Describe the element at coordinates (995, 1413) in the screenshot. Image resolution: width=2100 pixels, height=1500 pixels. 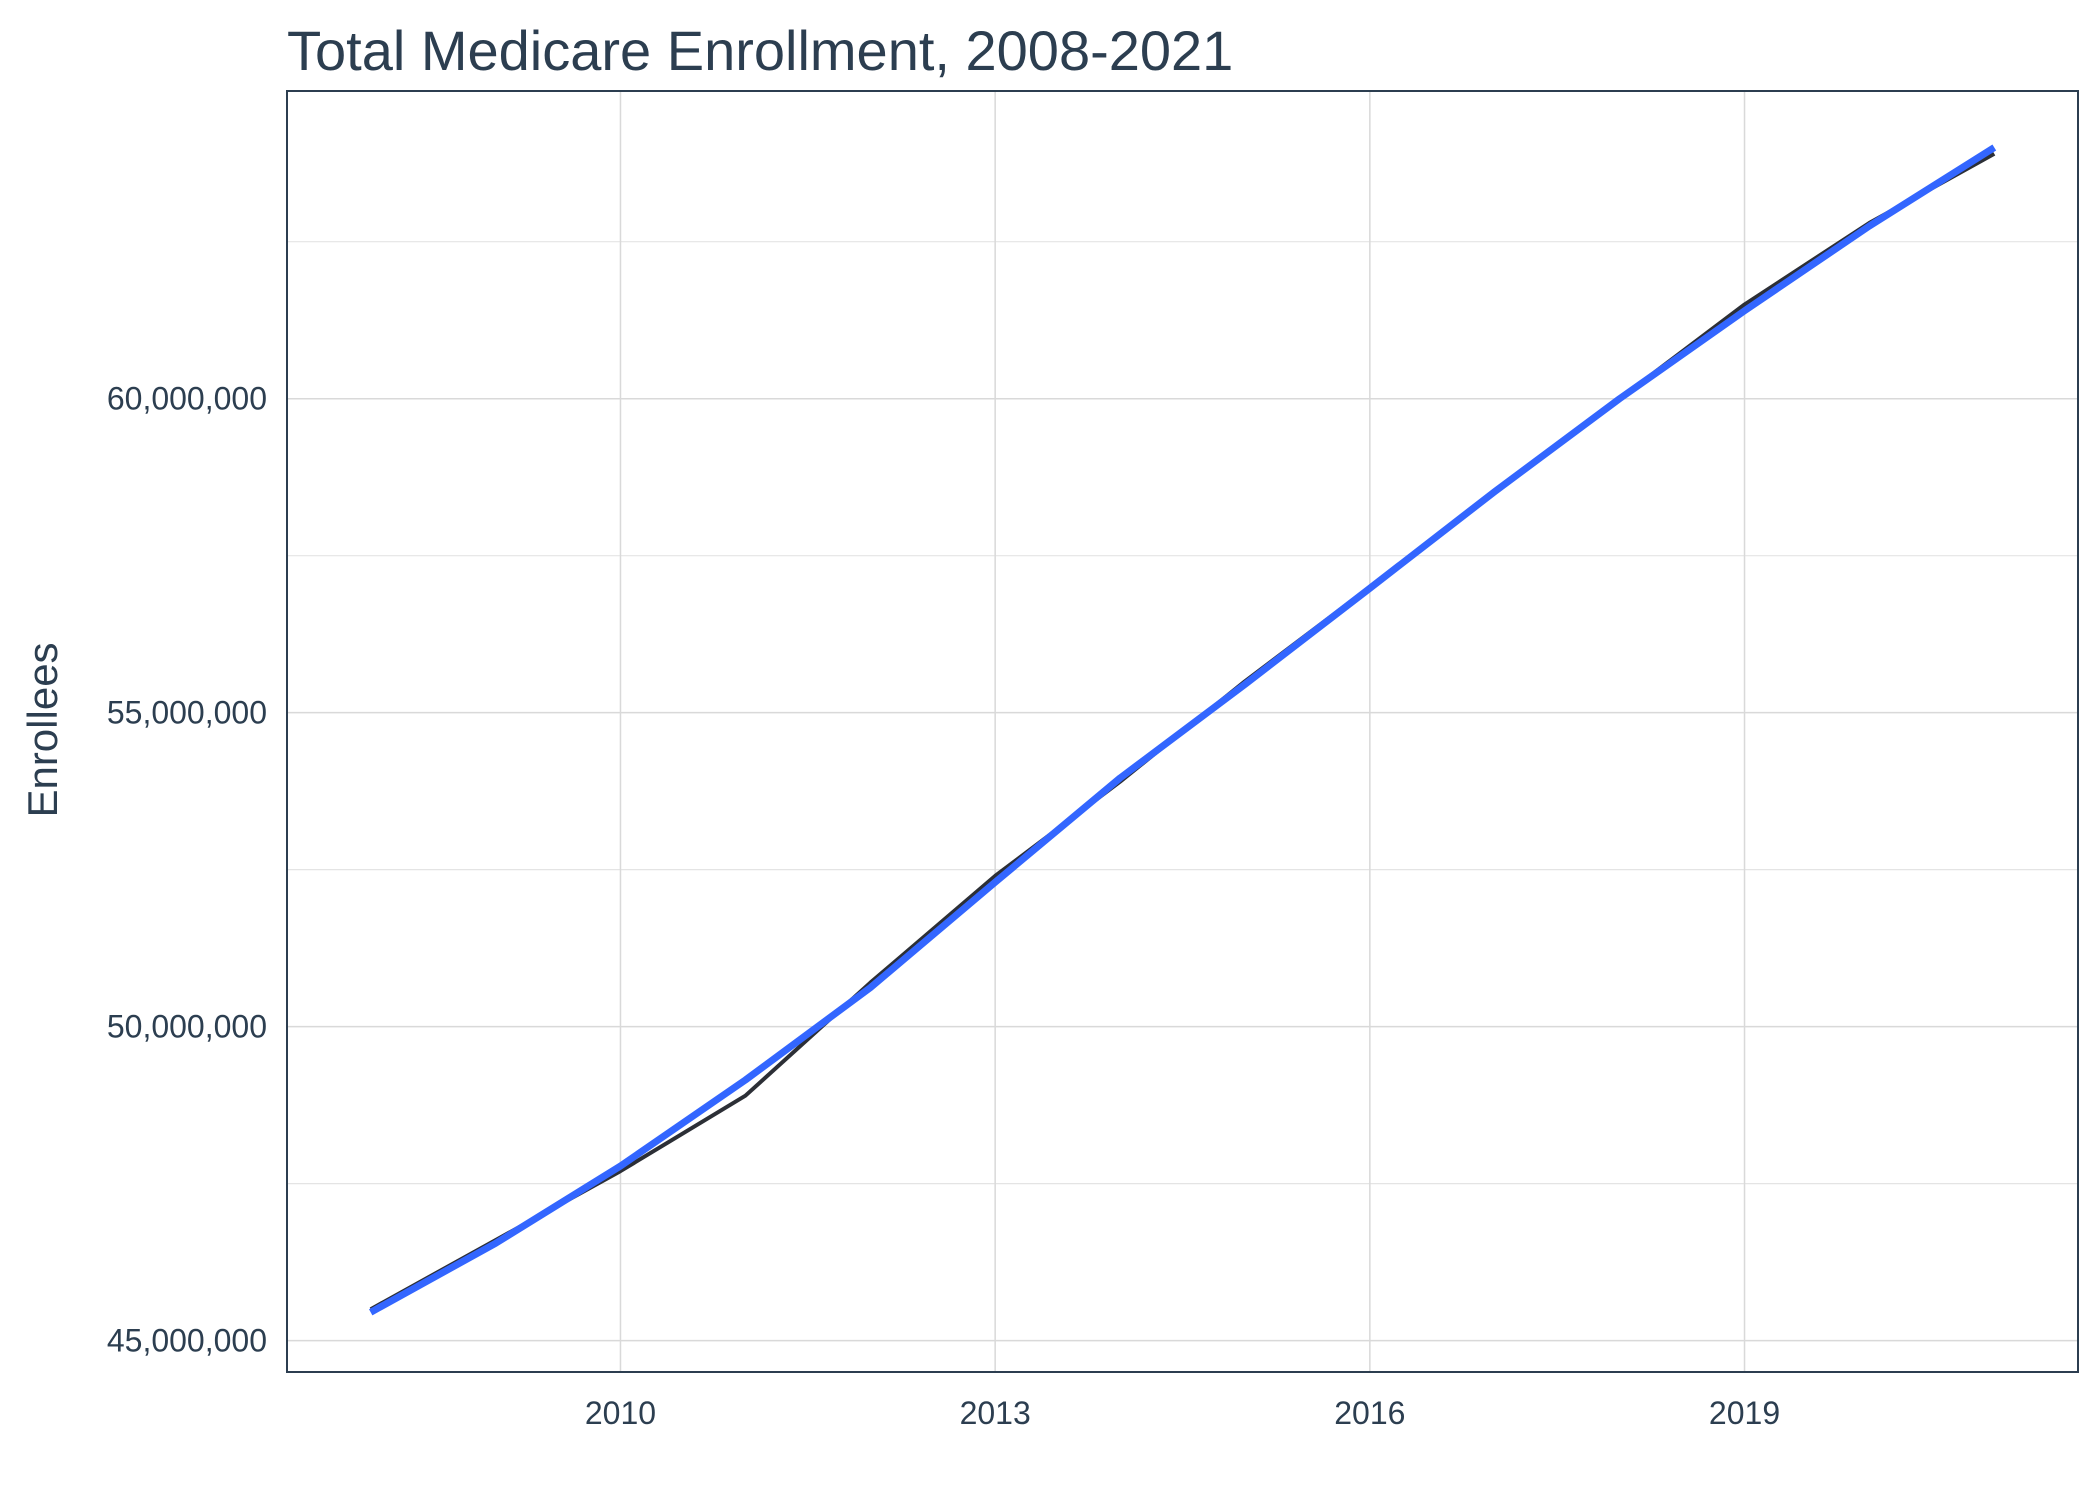
I see `x-tick-label: 2013` at that location.